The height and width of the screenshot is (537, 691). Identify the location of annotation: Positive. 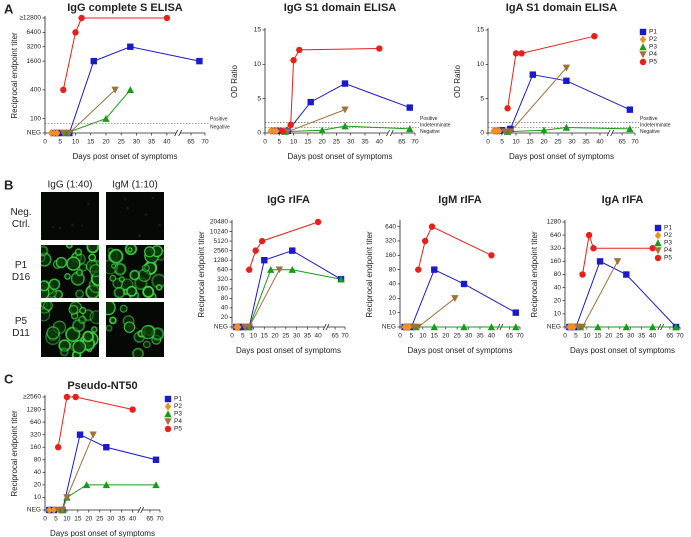
(649, 119).